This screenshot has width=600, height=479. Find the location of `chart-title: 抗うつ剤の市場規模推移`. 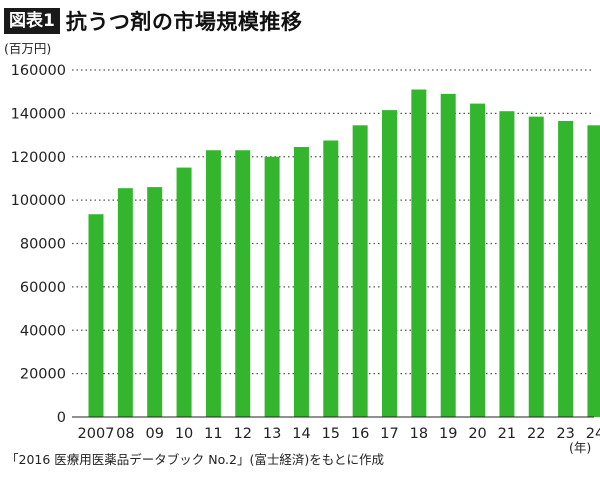

chart-title: 抗うつ剤の市場規模推移 is located at coordinates (184, 22).